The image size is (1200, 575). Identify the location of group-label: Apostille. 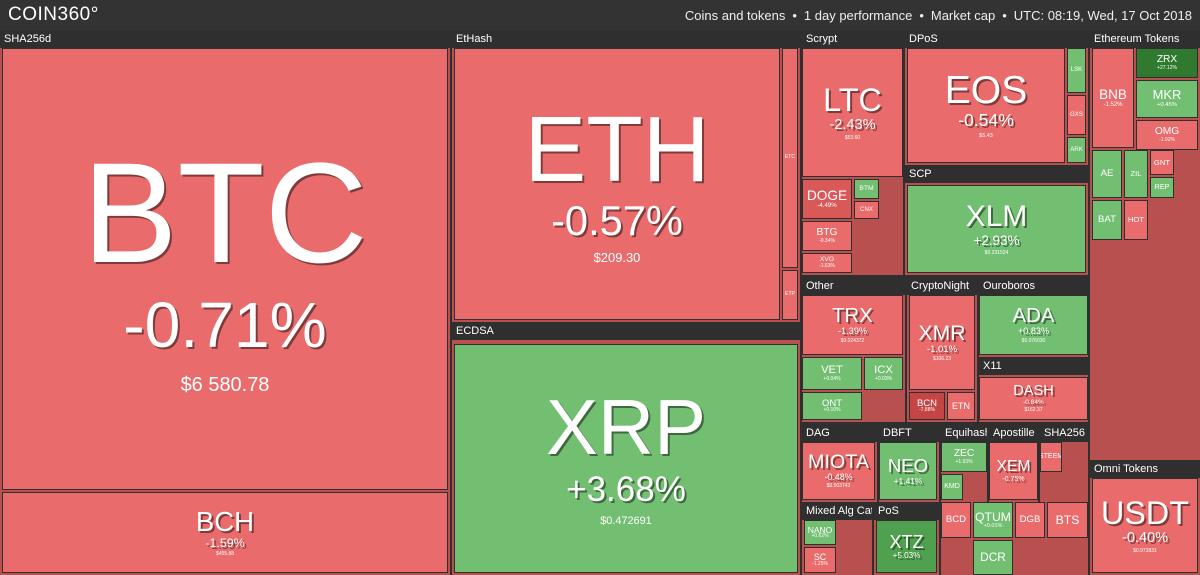
(1013, 433).